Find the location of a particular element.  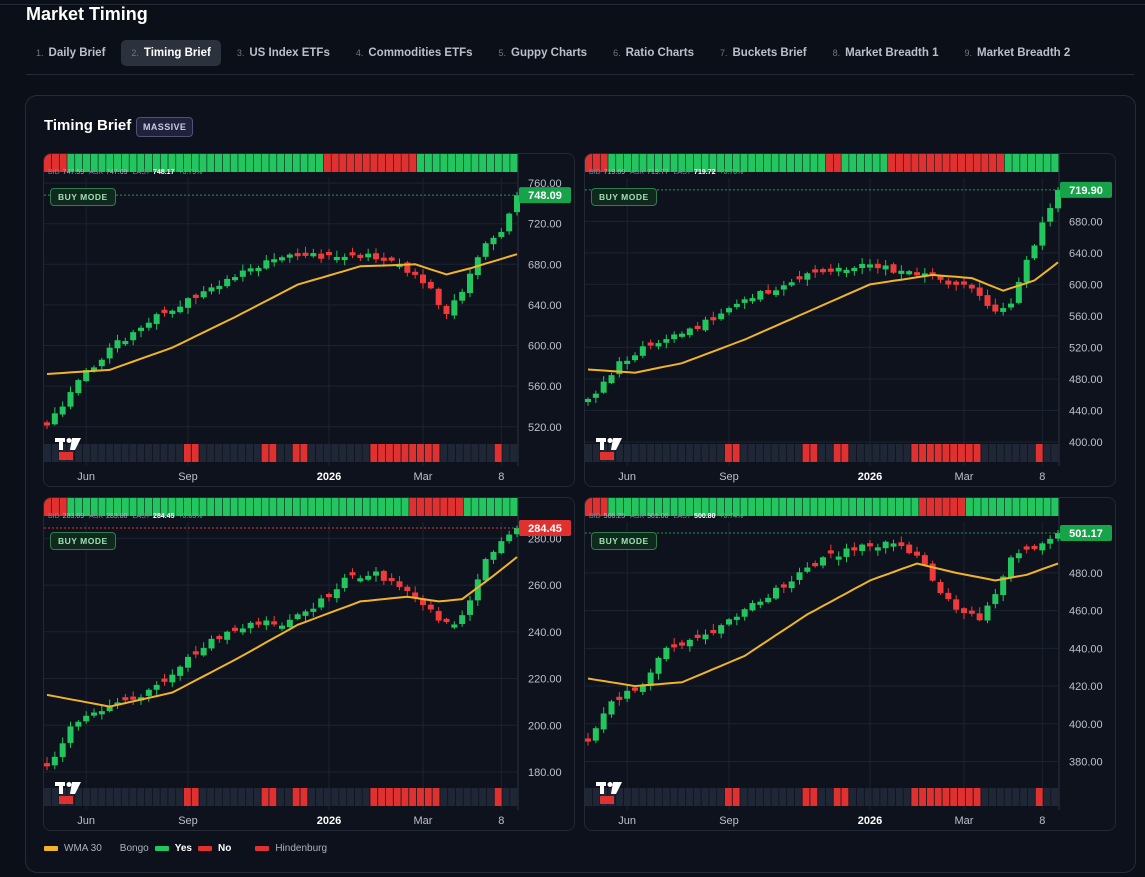

tab-us-index-etfs: 3. US Index ETFs is located at coordinates (283, 53).